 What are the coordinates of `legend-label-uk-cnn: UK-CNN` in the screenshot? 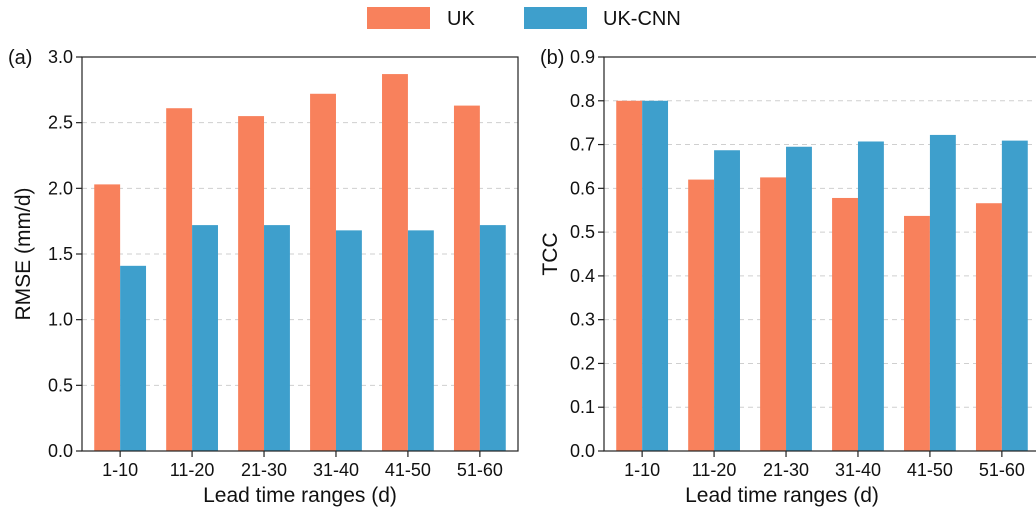 It's located at (642, 19).